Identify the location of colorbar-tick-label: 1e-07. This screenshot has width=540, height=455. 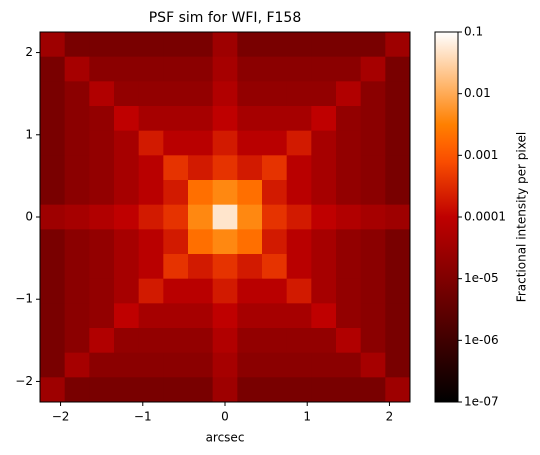
(481, 402).